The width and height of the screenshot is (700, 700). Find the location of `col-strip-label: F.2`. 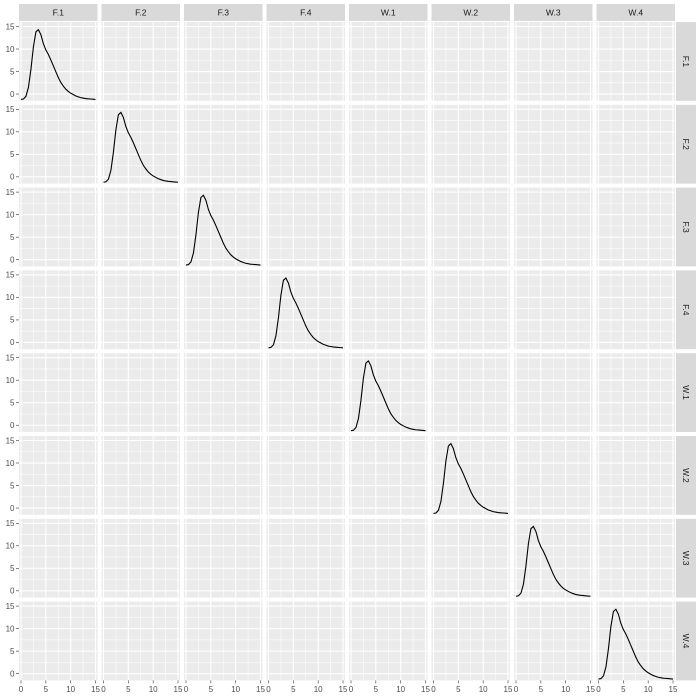

col-strip-label: F.2 is located at coordinates (141, 13).